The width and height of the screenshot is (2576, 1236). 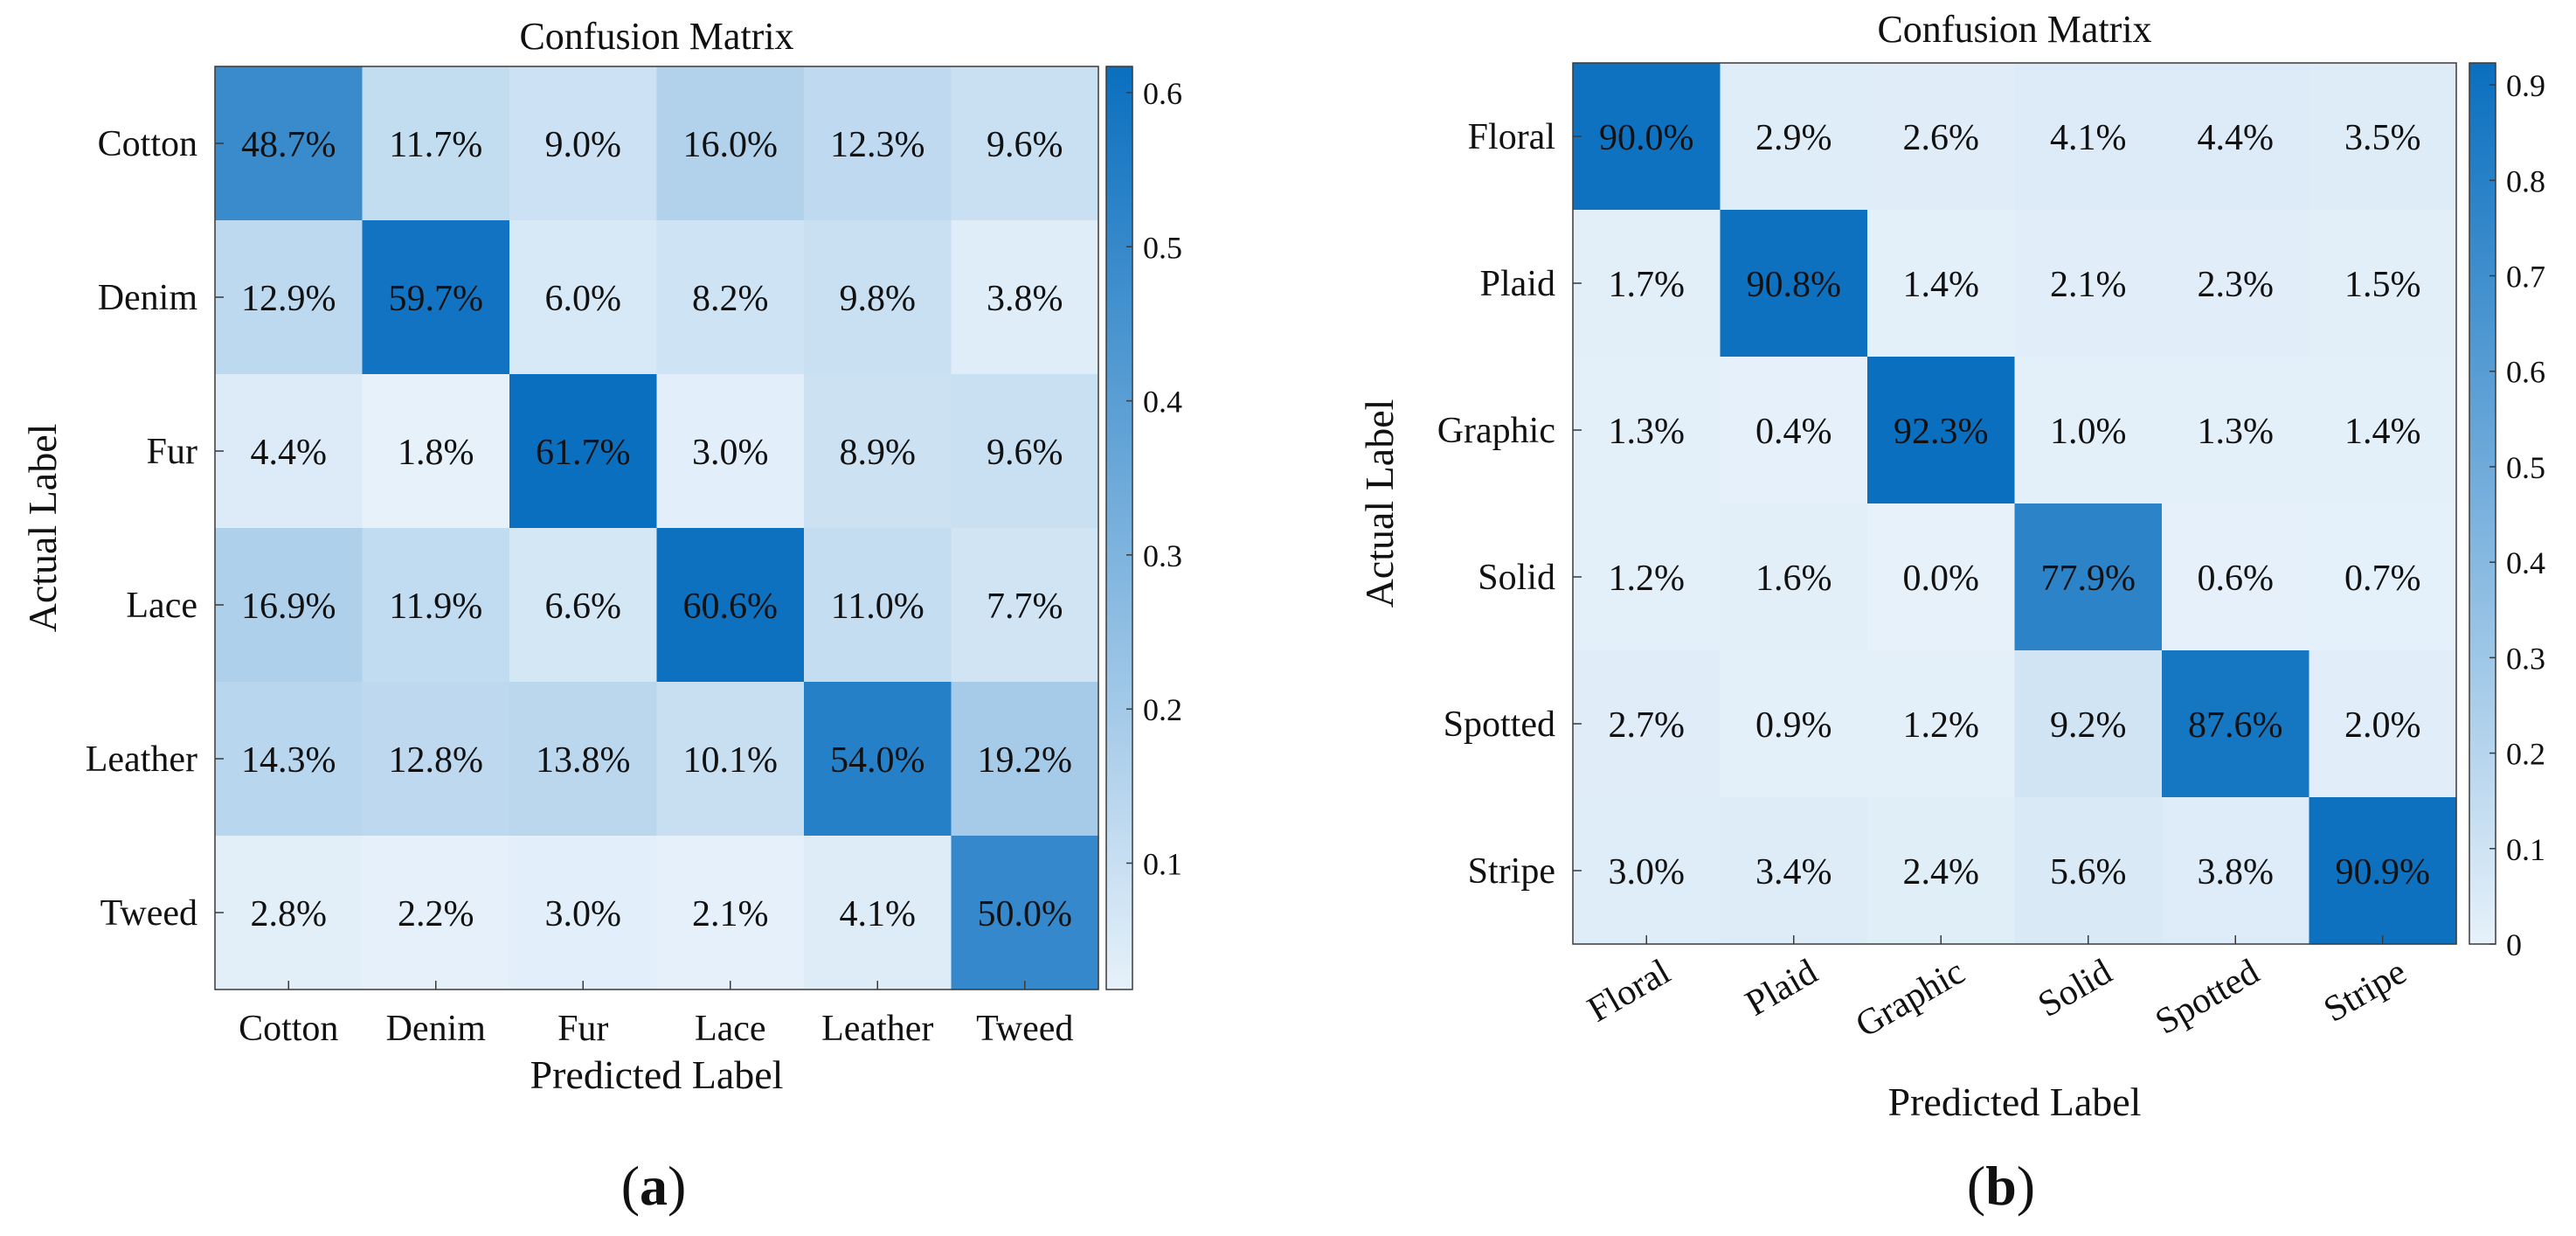 I want to click on cell-value-label: 14.3%, so click(x=288, y=760).